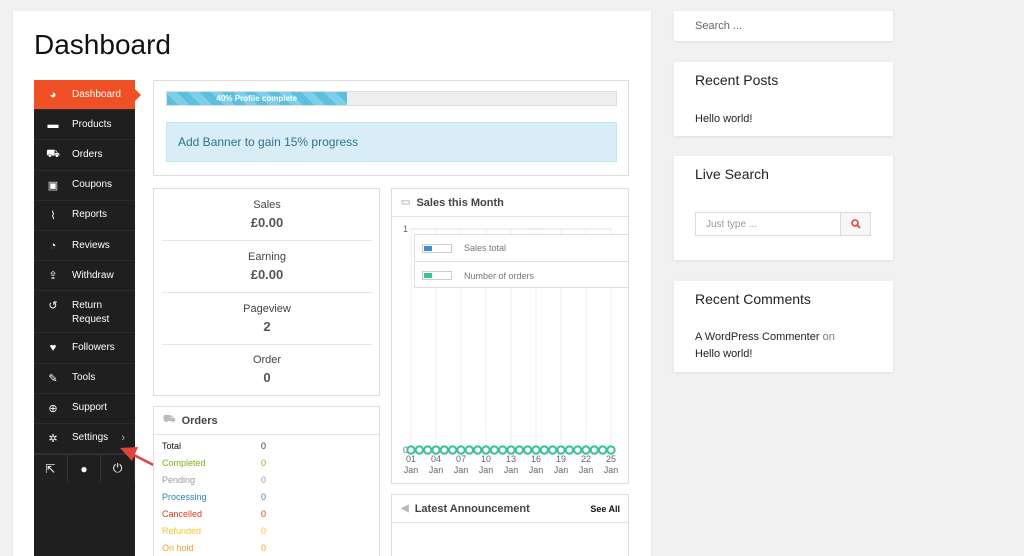  I want to click on sidebar-item-label: Tools, so click(84, 378).